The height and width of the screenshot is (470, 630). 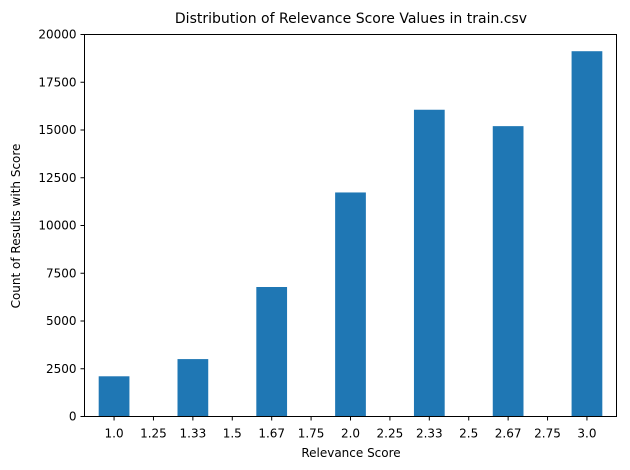 What do you see at coordinates (232, 434) in the screenshot?
I see `x-tick-label-1.5: 1.5` at bounding box center [232, 434].